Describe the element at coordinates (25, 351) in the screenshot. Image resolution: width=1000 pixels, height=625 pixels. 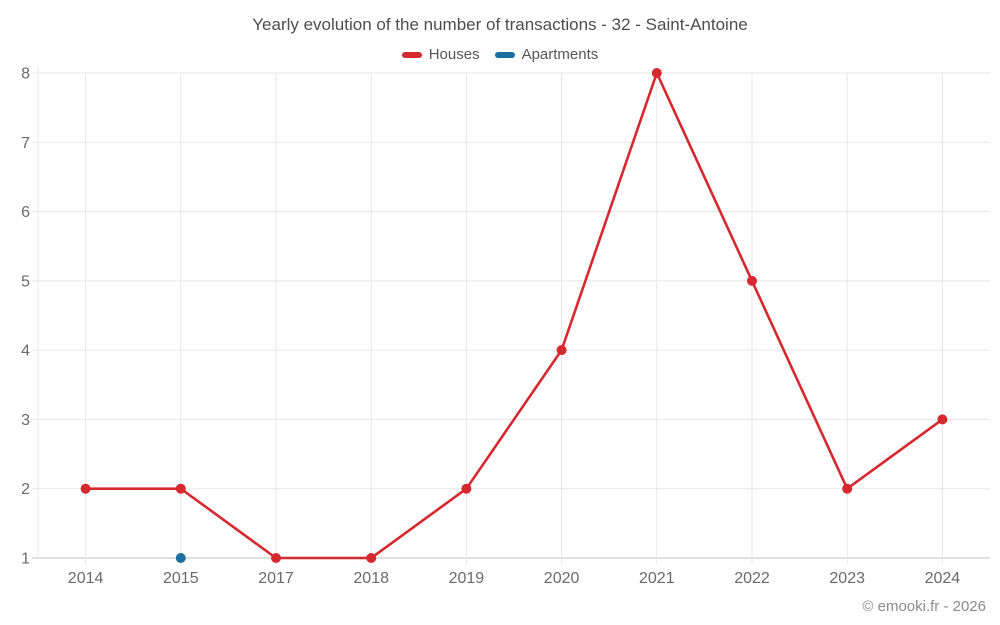
I see `y-tick-label: 4` at that location.